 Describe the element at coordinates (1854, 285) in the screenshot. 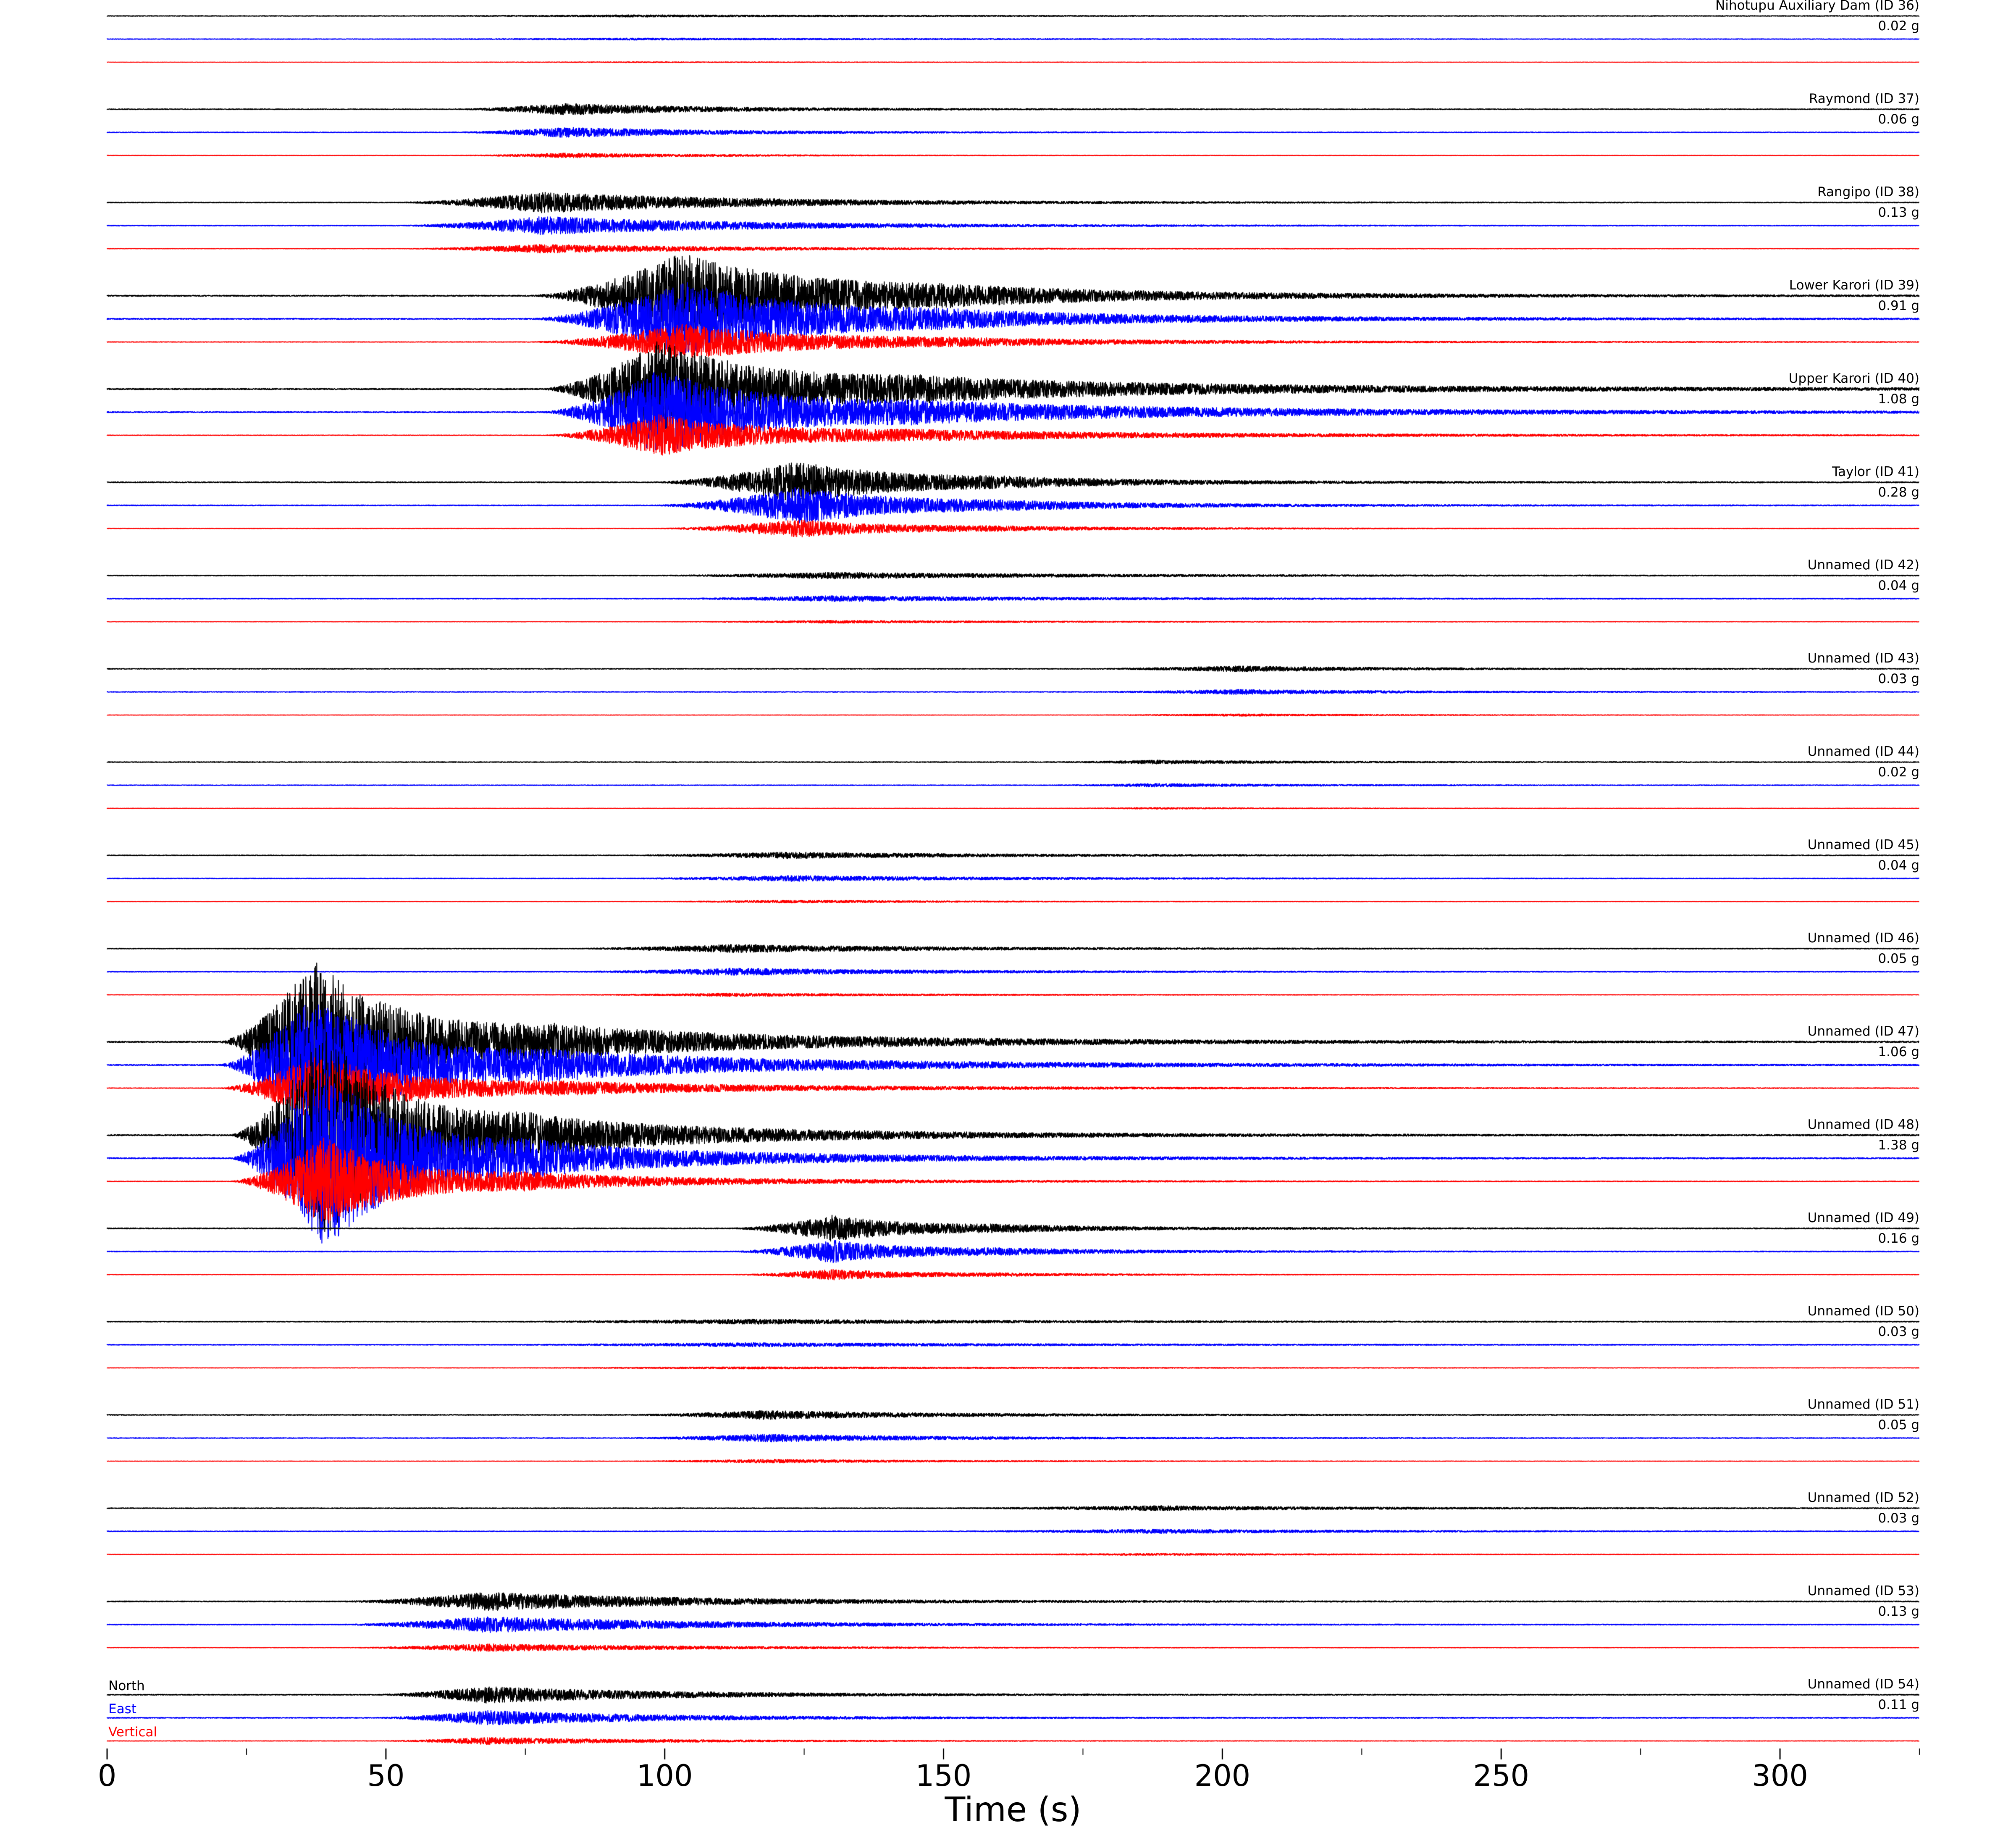

I see `station-label: Lower Karori (ID 39)` at that location.